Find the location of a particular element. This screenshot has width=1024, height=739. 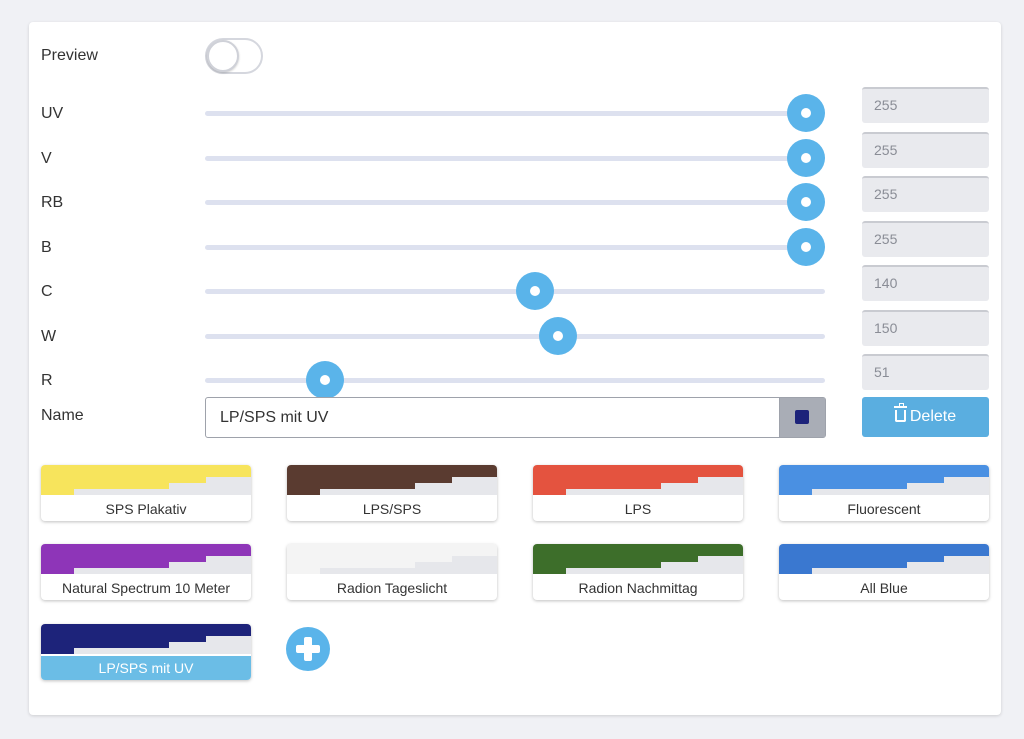

preset-card: SPS Plakativ is located at coordinates (146, 493).